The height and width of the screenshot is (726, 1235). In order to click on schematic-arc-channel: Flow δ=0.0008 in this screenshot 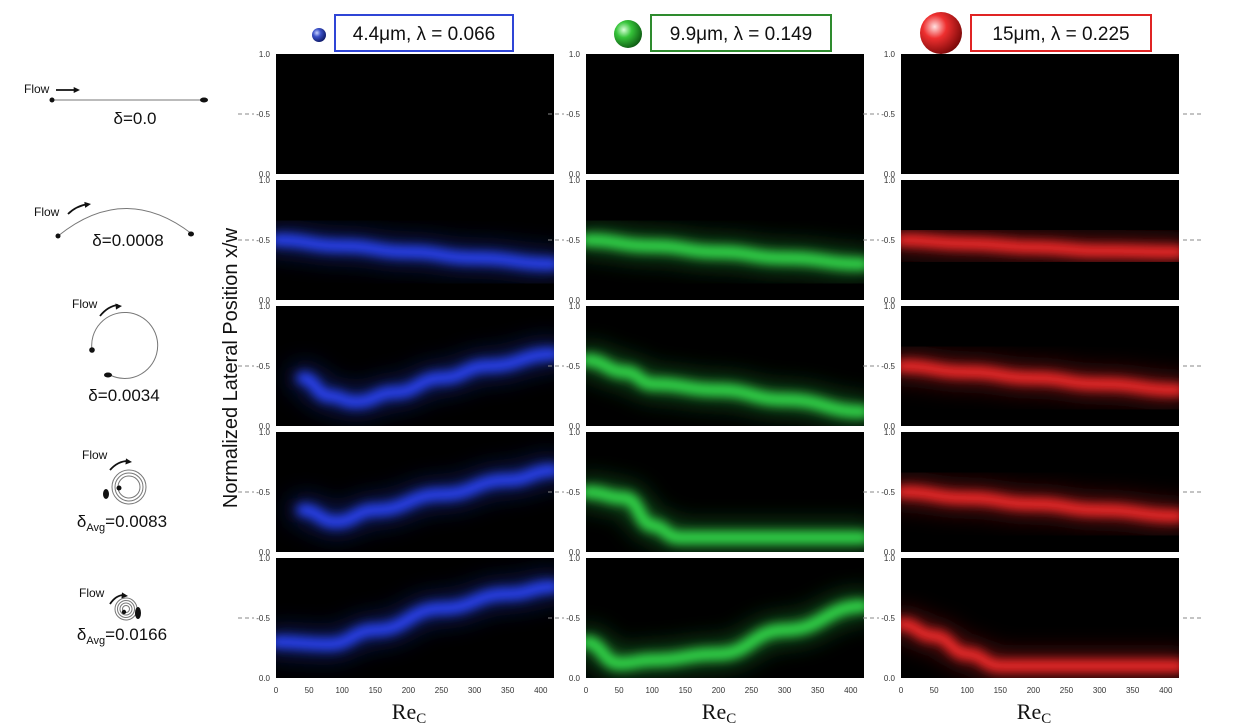, I will do `click(114, 225)`.